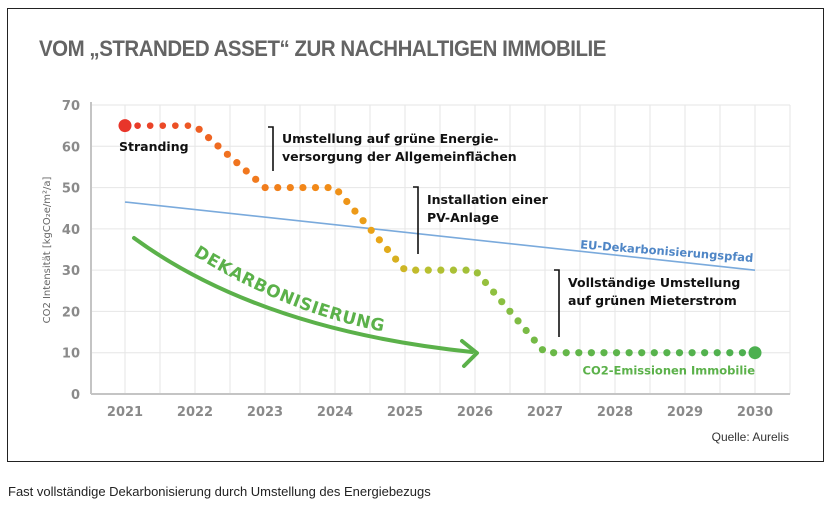  What do you see at coordinates (125, 126) in the screenshot?
I see `start-point` at bounding box center [125, 126].